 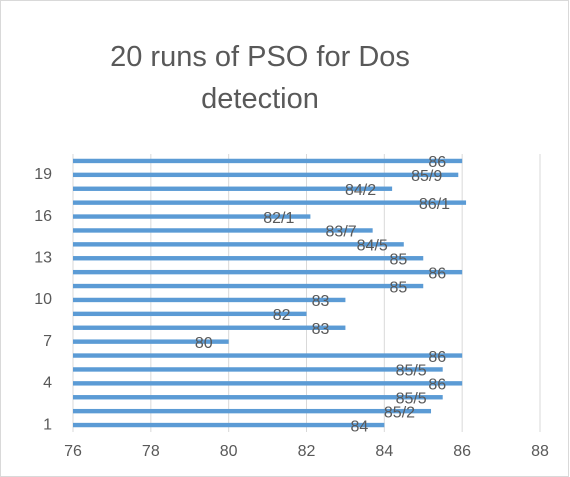 What do you see at coordinates (372, 246) in the screenshot?
I see `data-label: 84/5` at bounding box center [372, 246].